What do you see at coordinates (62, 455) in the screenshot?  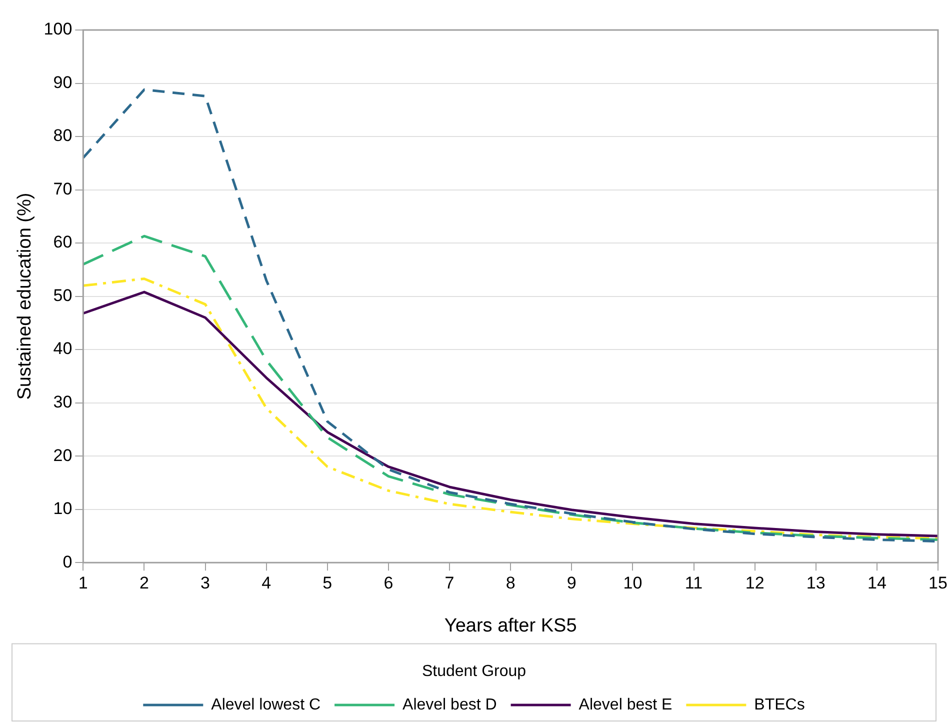 I see `y-tick-label: 20` at bounding box center [62, 455].